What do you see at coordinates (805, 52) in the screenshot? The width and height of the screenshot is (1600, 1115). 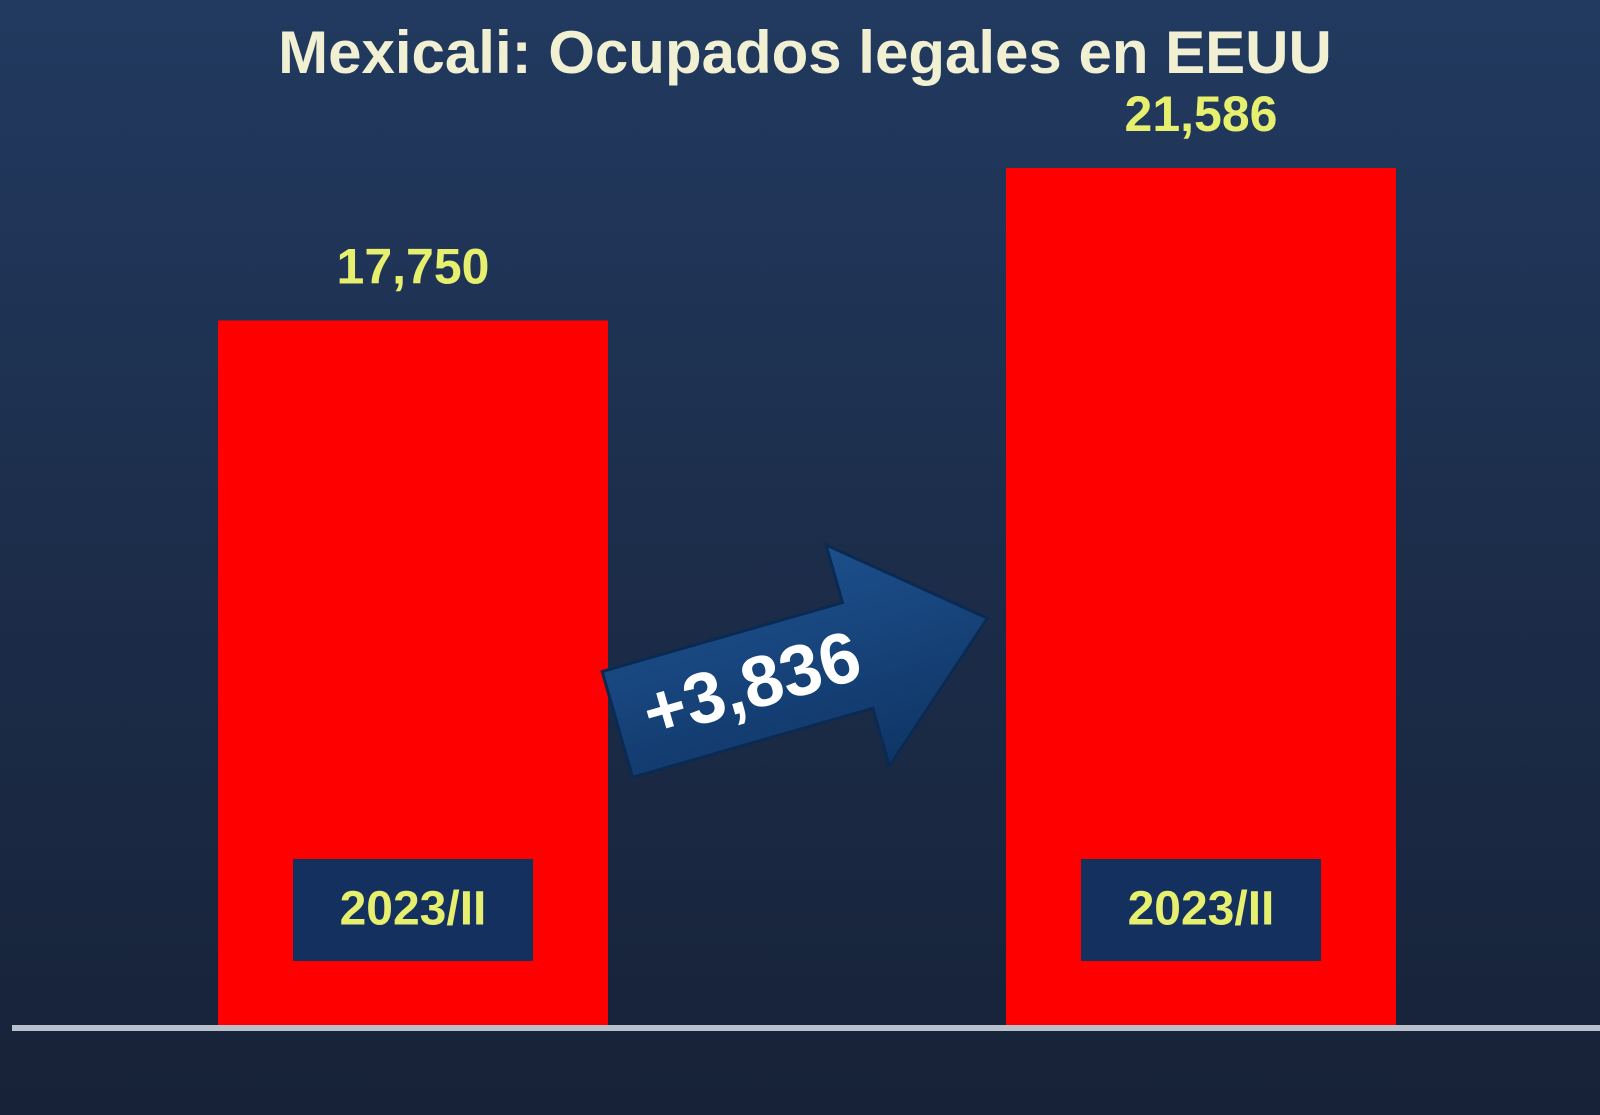 I see `chart-title: Mexicali: Ocupados legales en EEUU` at bounding box center [805, 52].